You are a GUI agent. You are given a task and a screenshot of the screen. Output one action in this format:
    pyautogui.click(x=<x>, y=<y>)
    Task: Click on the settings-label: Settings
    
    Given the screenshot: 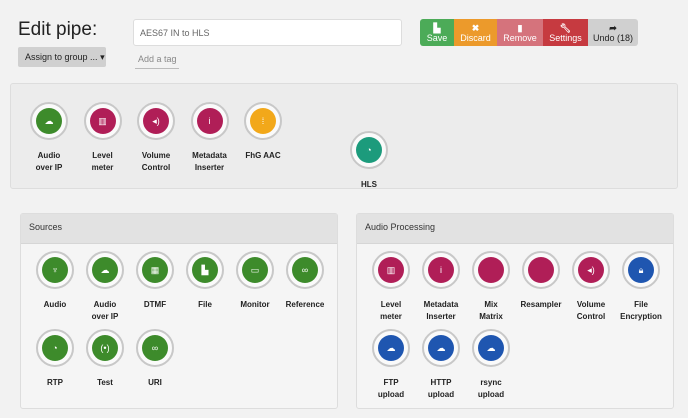 What is the action you would take?
    pyautogui.click(x=565, y=37)
    